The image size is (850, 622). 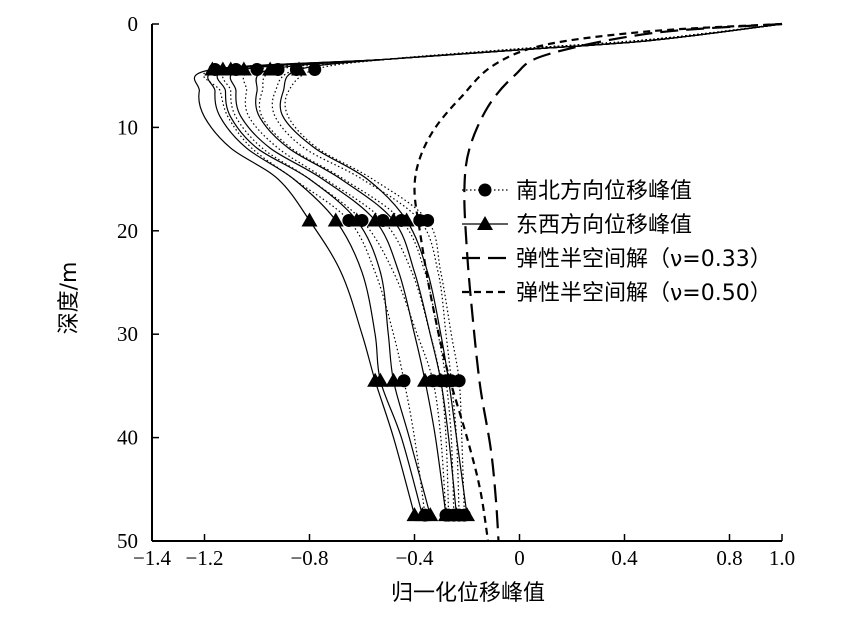 I want to click on series-1-marker, so click(x=404, y=381).